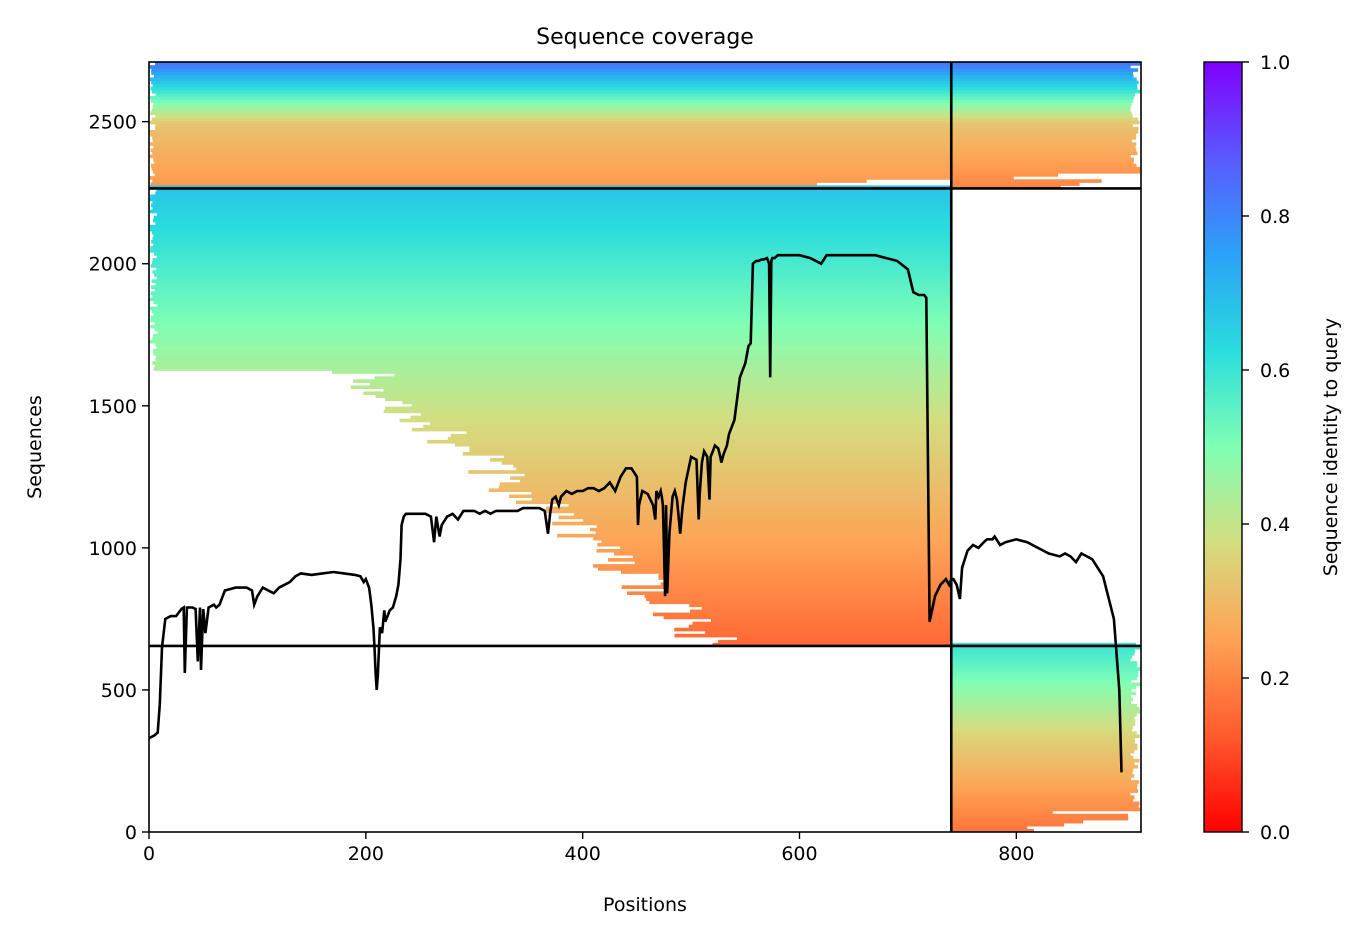 Image resolution: width=1364 pixels, height=939 pixels. What do you see at coordinates (1275, 63) in the screenshot?
I see `colorbar-tick-label: 1.0` at bounding box center [1275, 63].